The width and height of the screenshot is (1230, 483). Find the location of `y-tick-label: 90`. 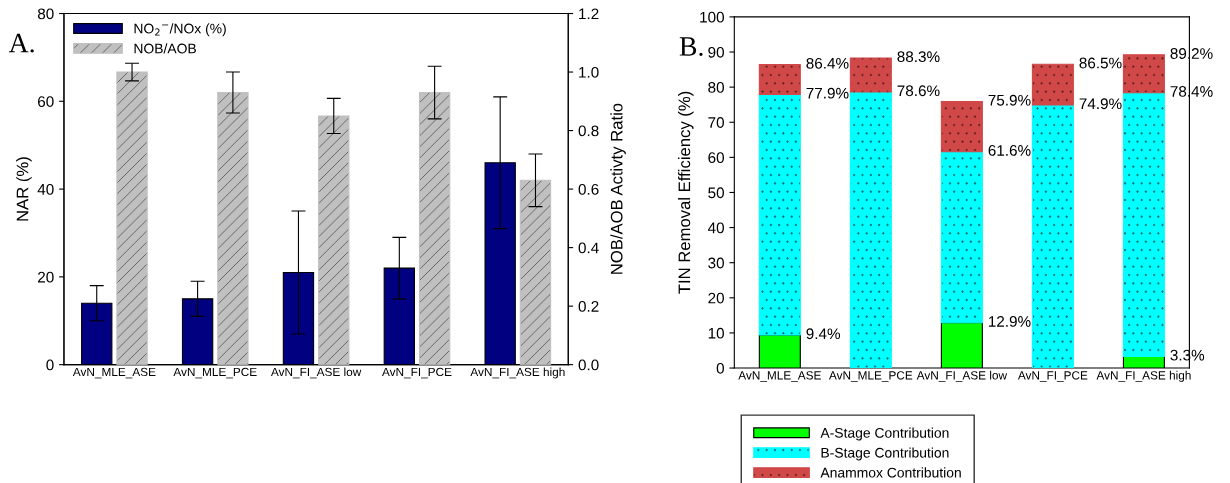

y-tick-label: 90 is located at coordinates (716, 52).